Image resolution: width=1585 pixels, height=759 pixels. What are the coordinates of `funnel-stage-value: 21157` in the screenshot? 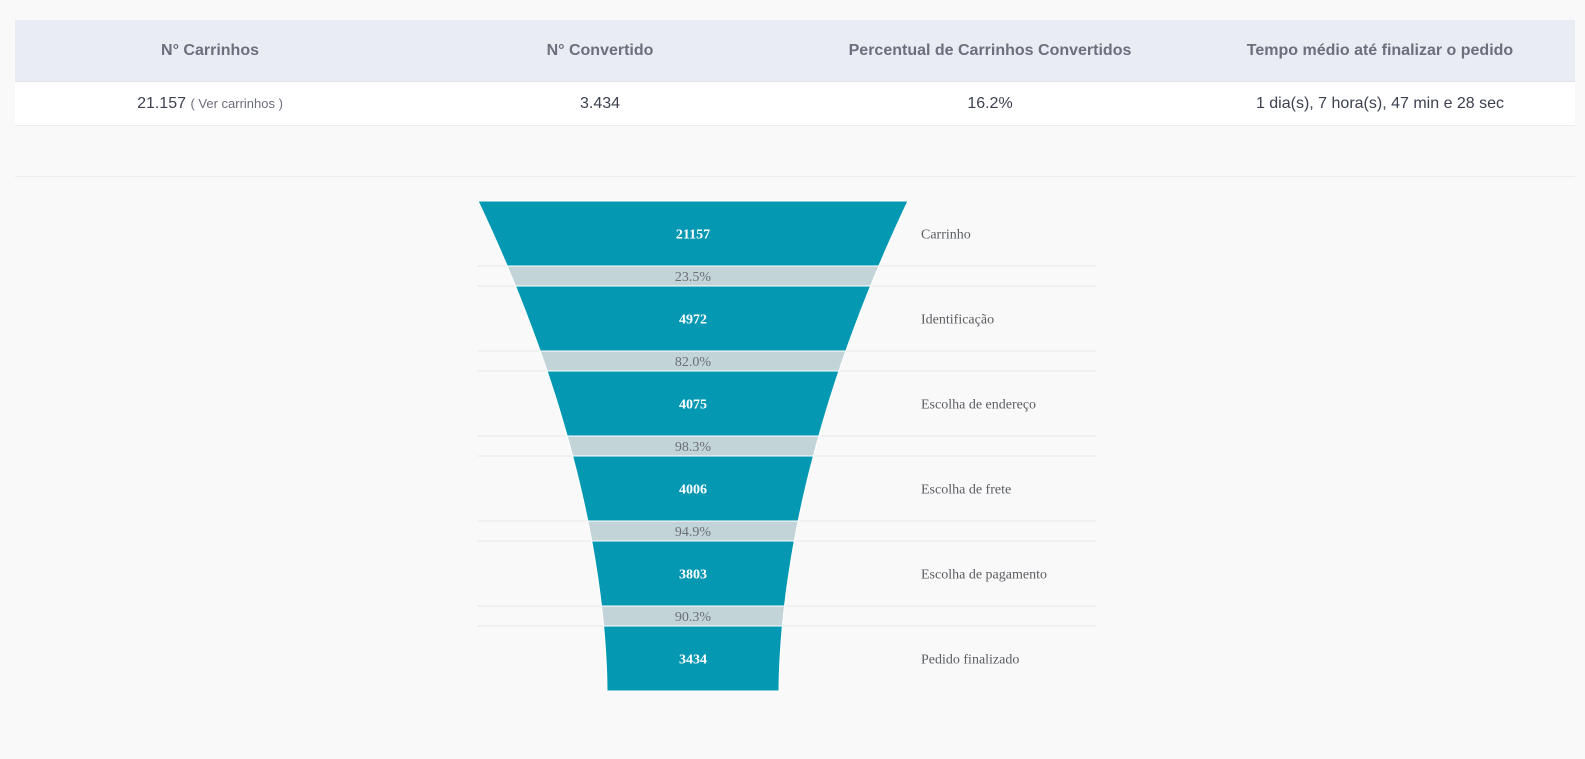 It's located at (693, 235).